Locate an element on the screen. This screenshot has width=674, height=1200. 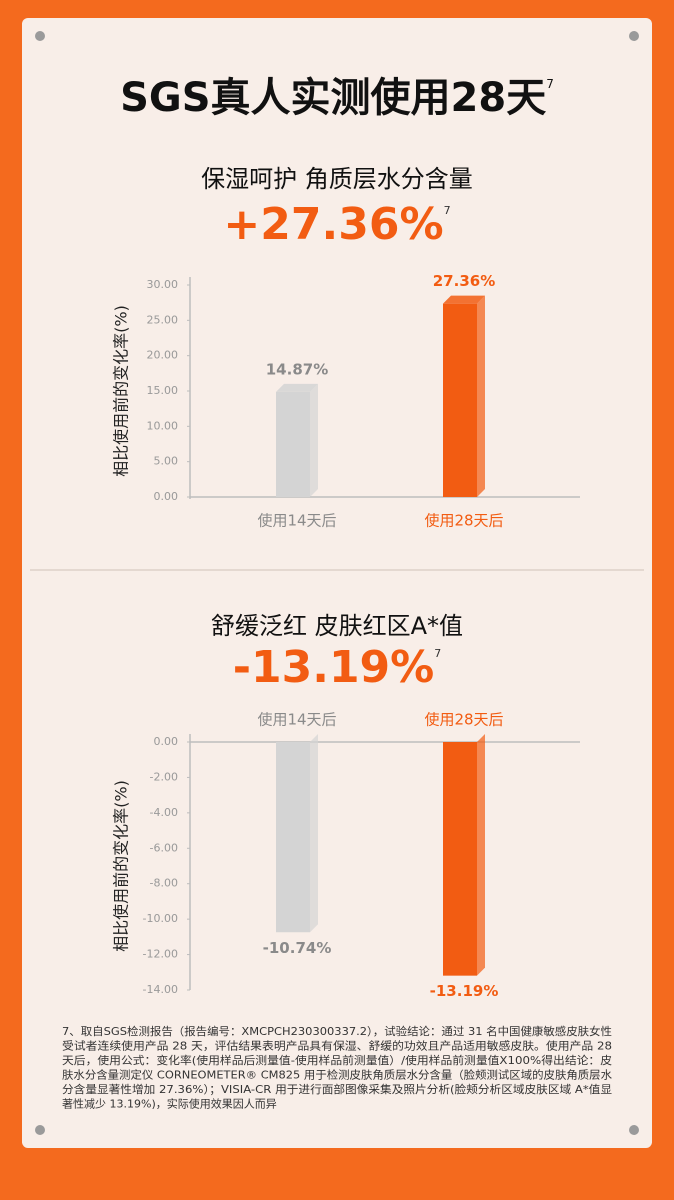
title-note: 7 is located at coordinates (550, 84).